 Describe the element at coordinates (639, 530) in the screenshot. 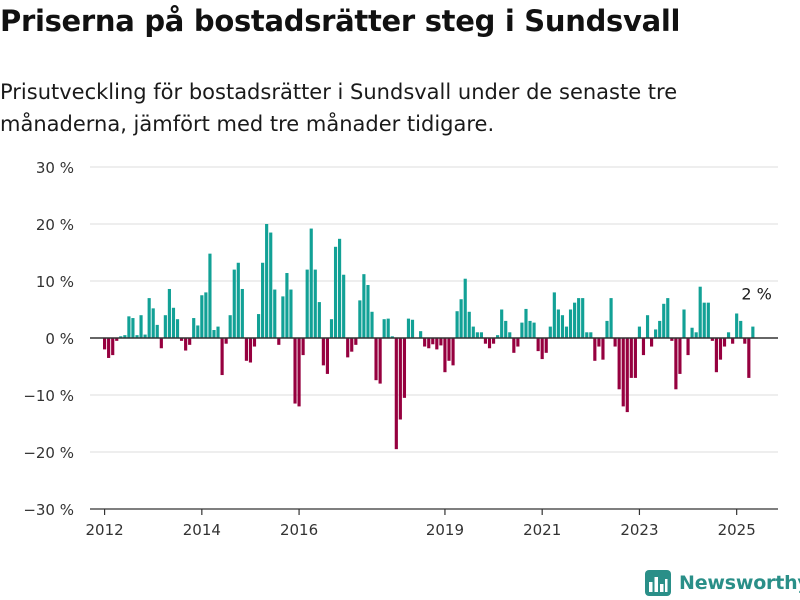

I see `x-tick-label: 2023` at that location.